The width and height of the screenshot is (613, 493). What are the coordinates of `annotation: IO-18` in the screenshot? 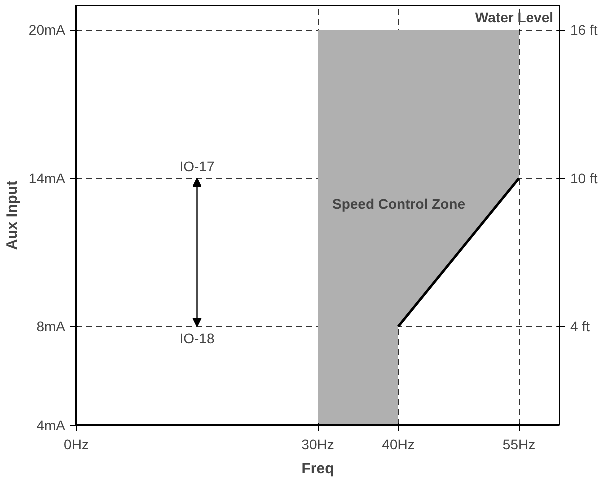 It's located at (197, 338).